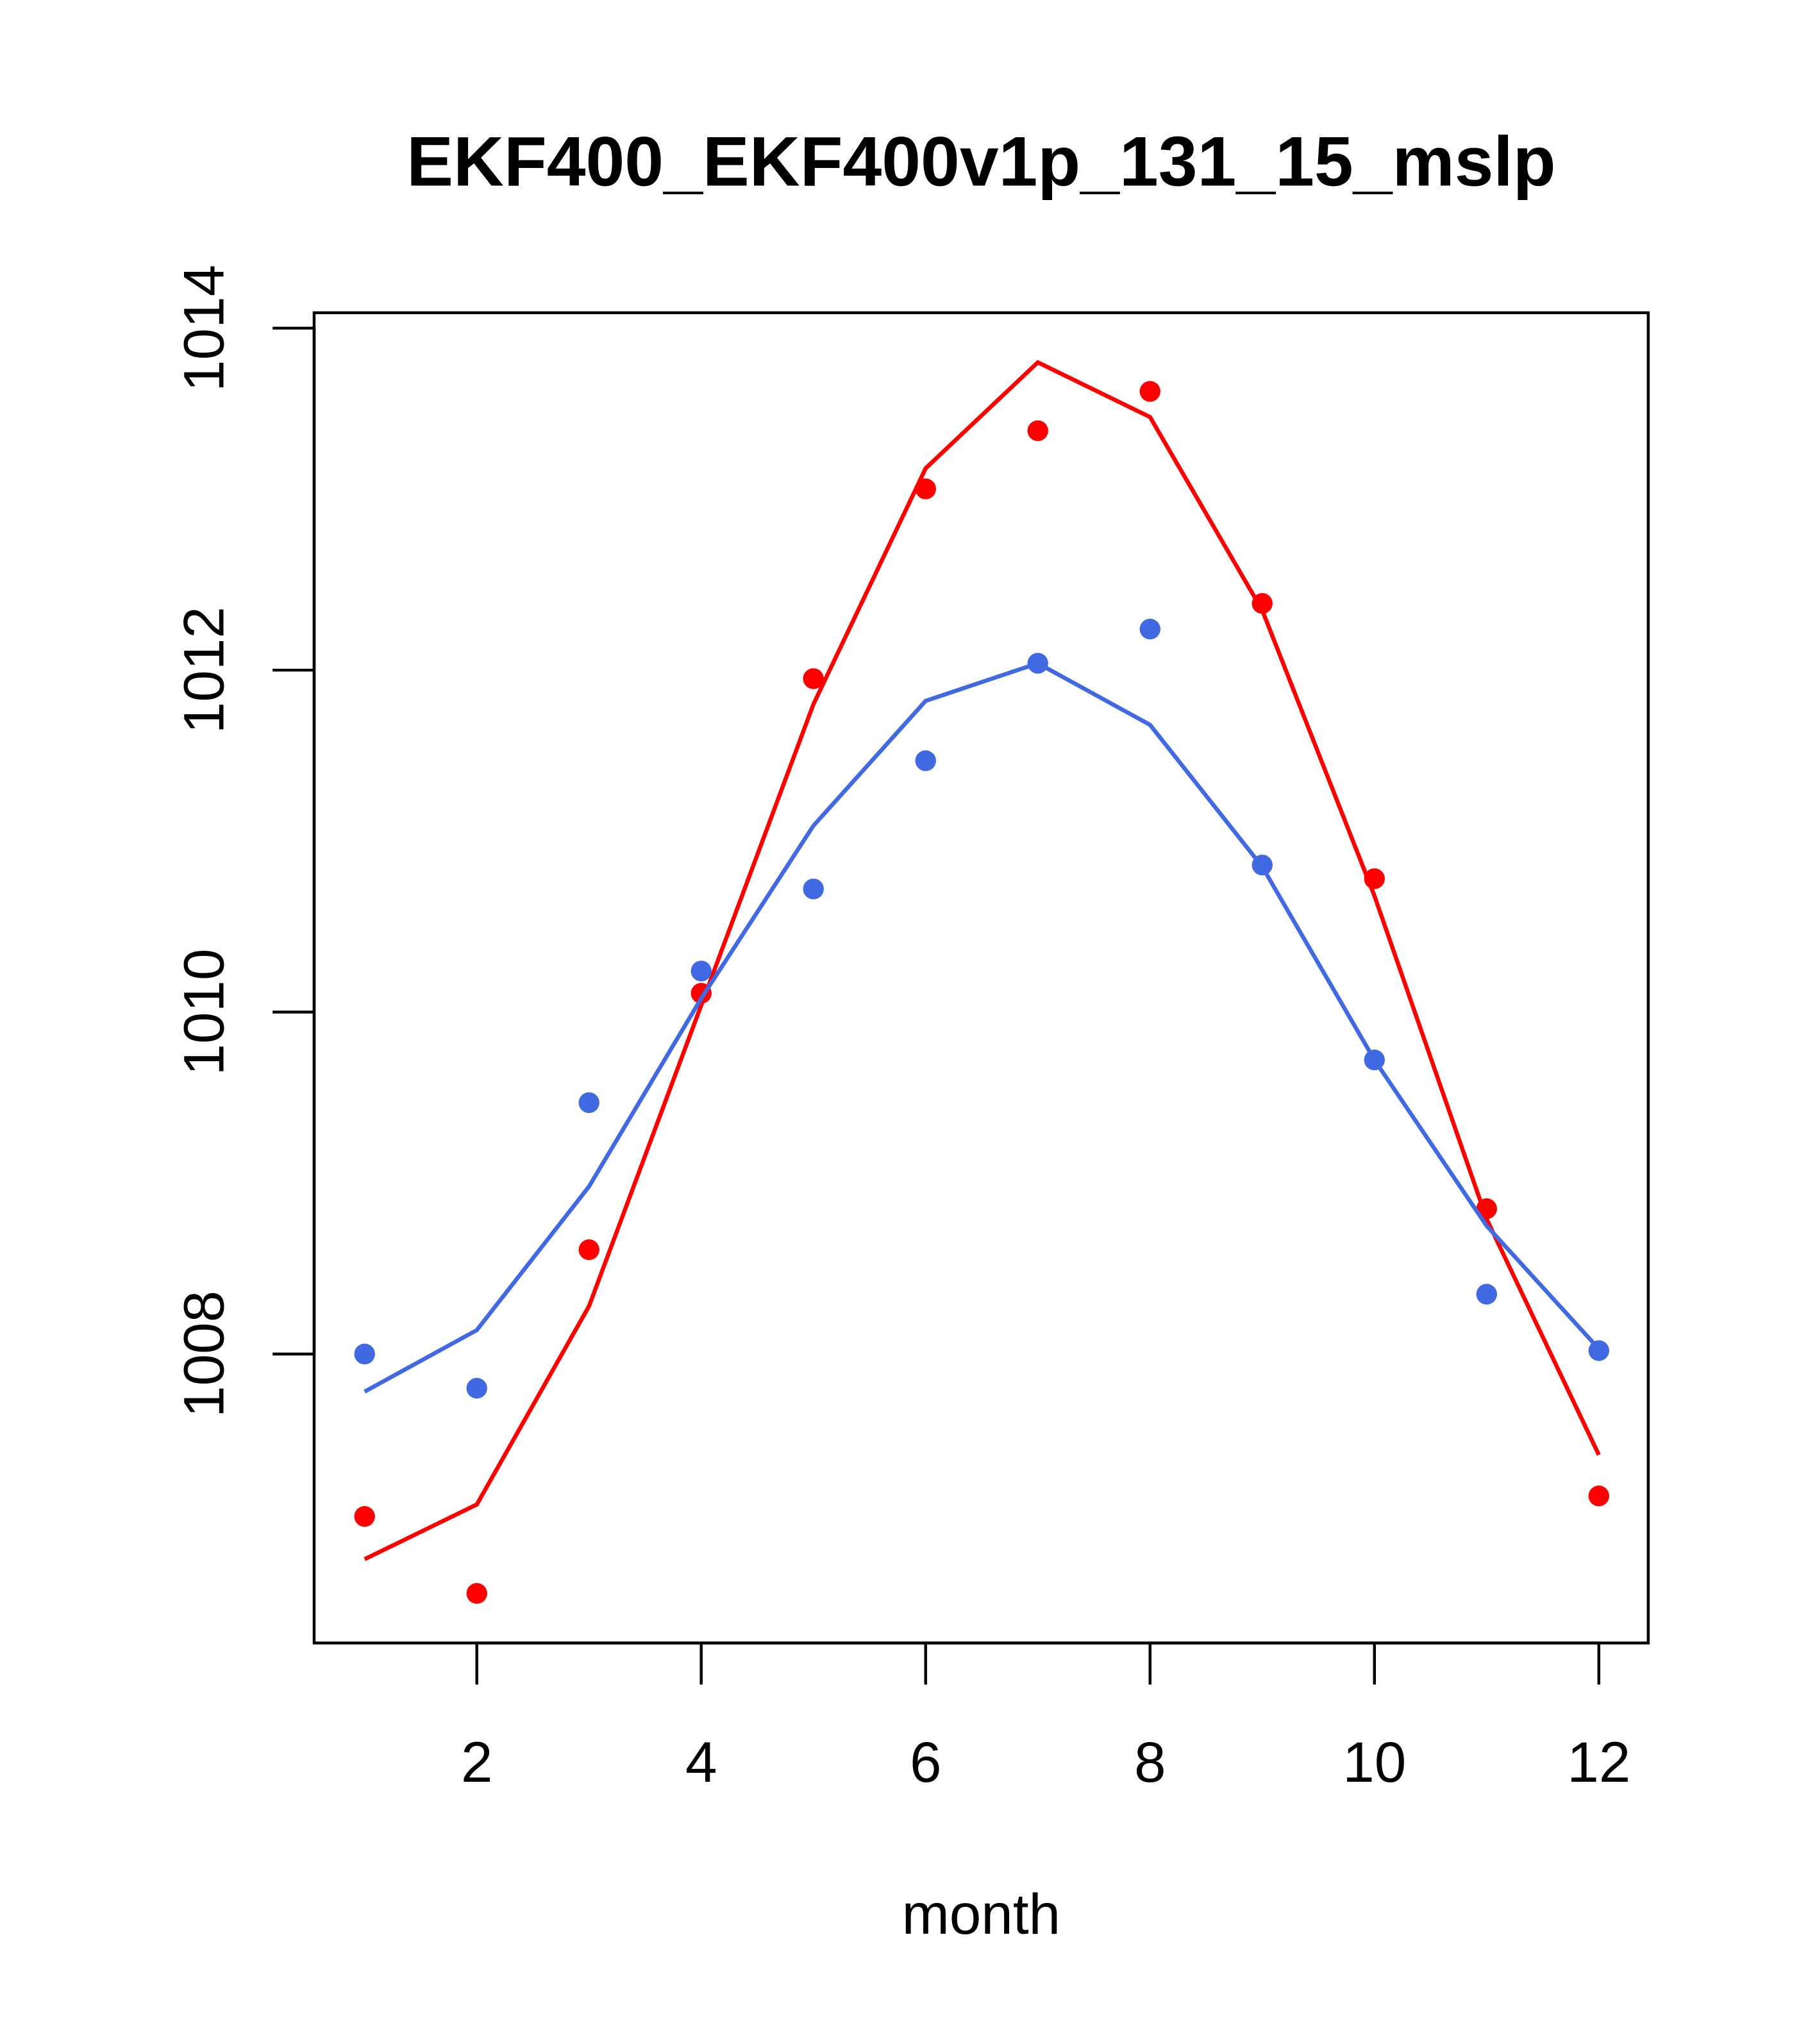 This screenshot has width=1817, height=2044. What do you see at coordinates (1374, 1762) in the screenshot?
I see `x-tick-label: 10` at bounding box center [1374, 1762].